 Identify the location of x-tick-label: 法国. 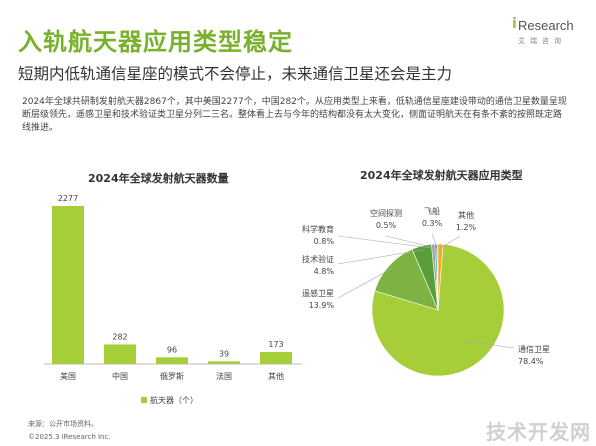
(224, 376).